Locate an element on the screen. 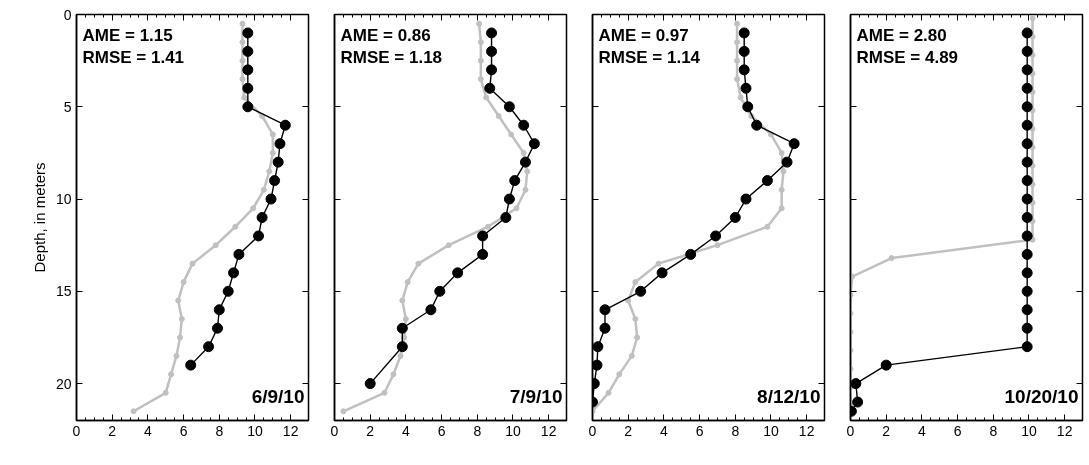 Image resolution: width=1089 pixels, height=465 pixels. y-tick-label: 20 is located at coordinates (63, 383).